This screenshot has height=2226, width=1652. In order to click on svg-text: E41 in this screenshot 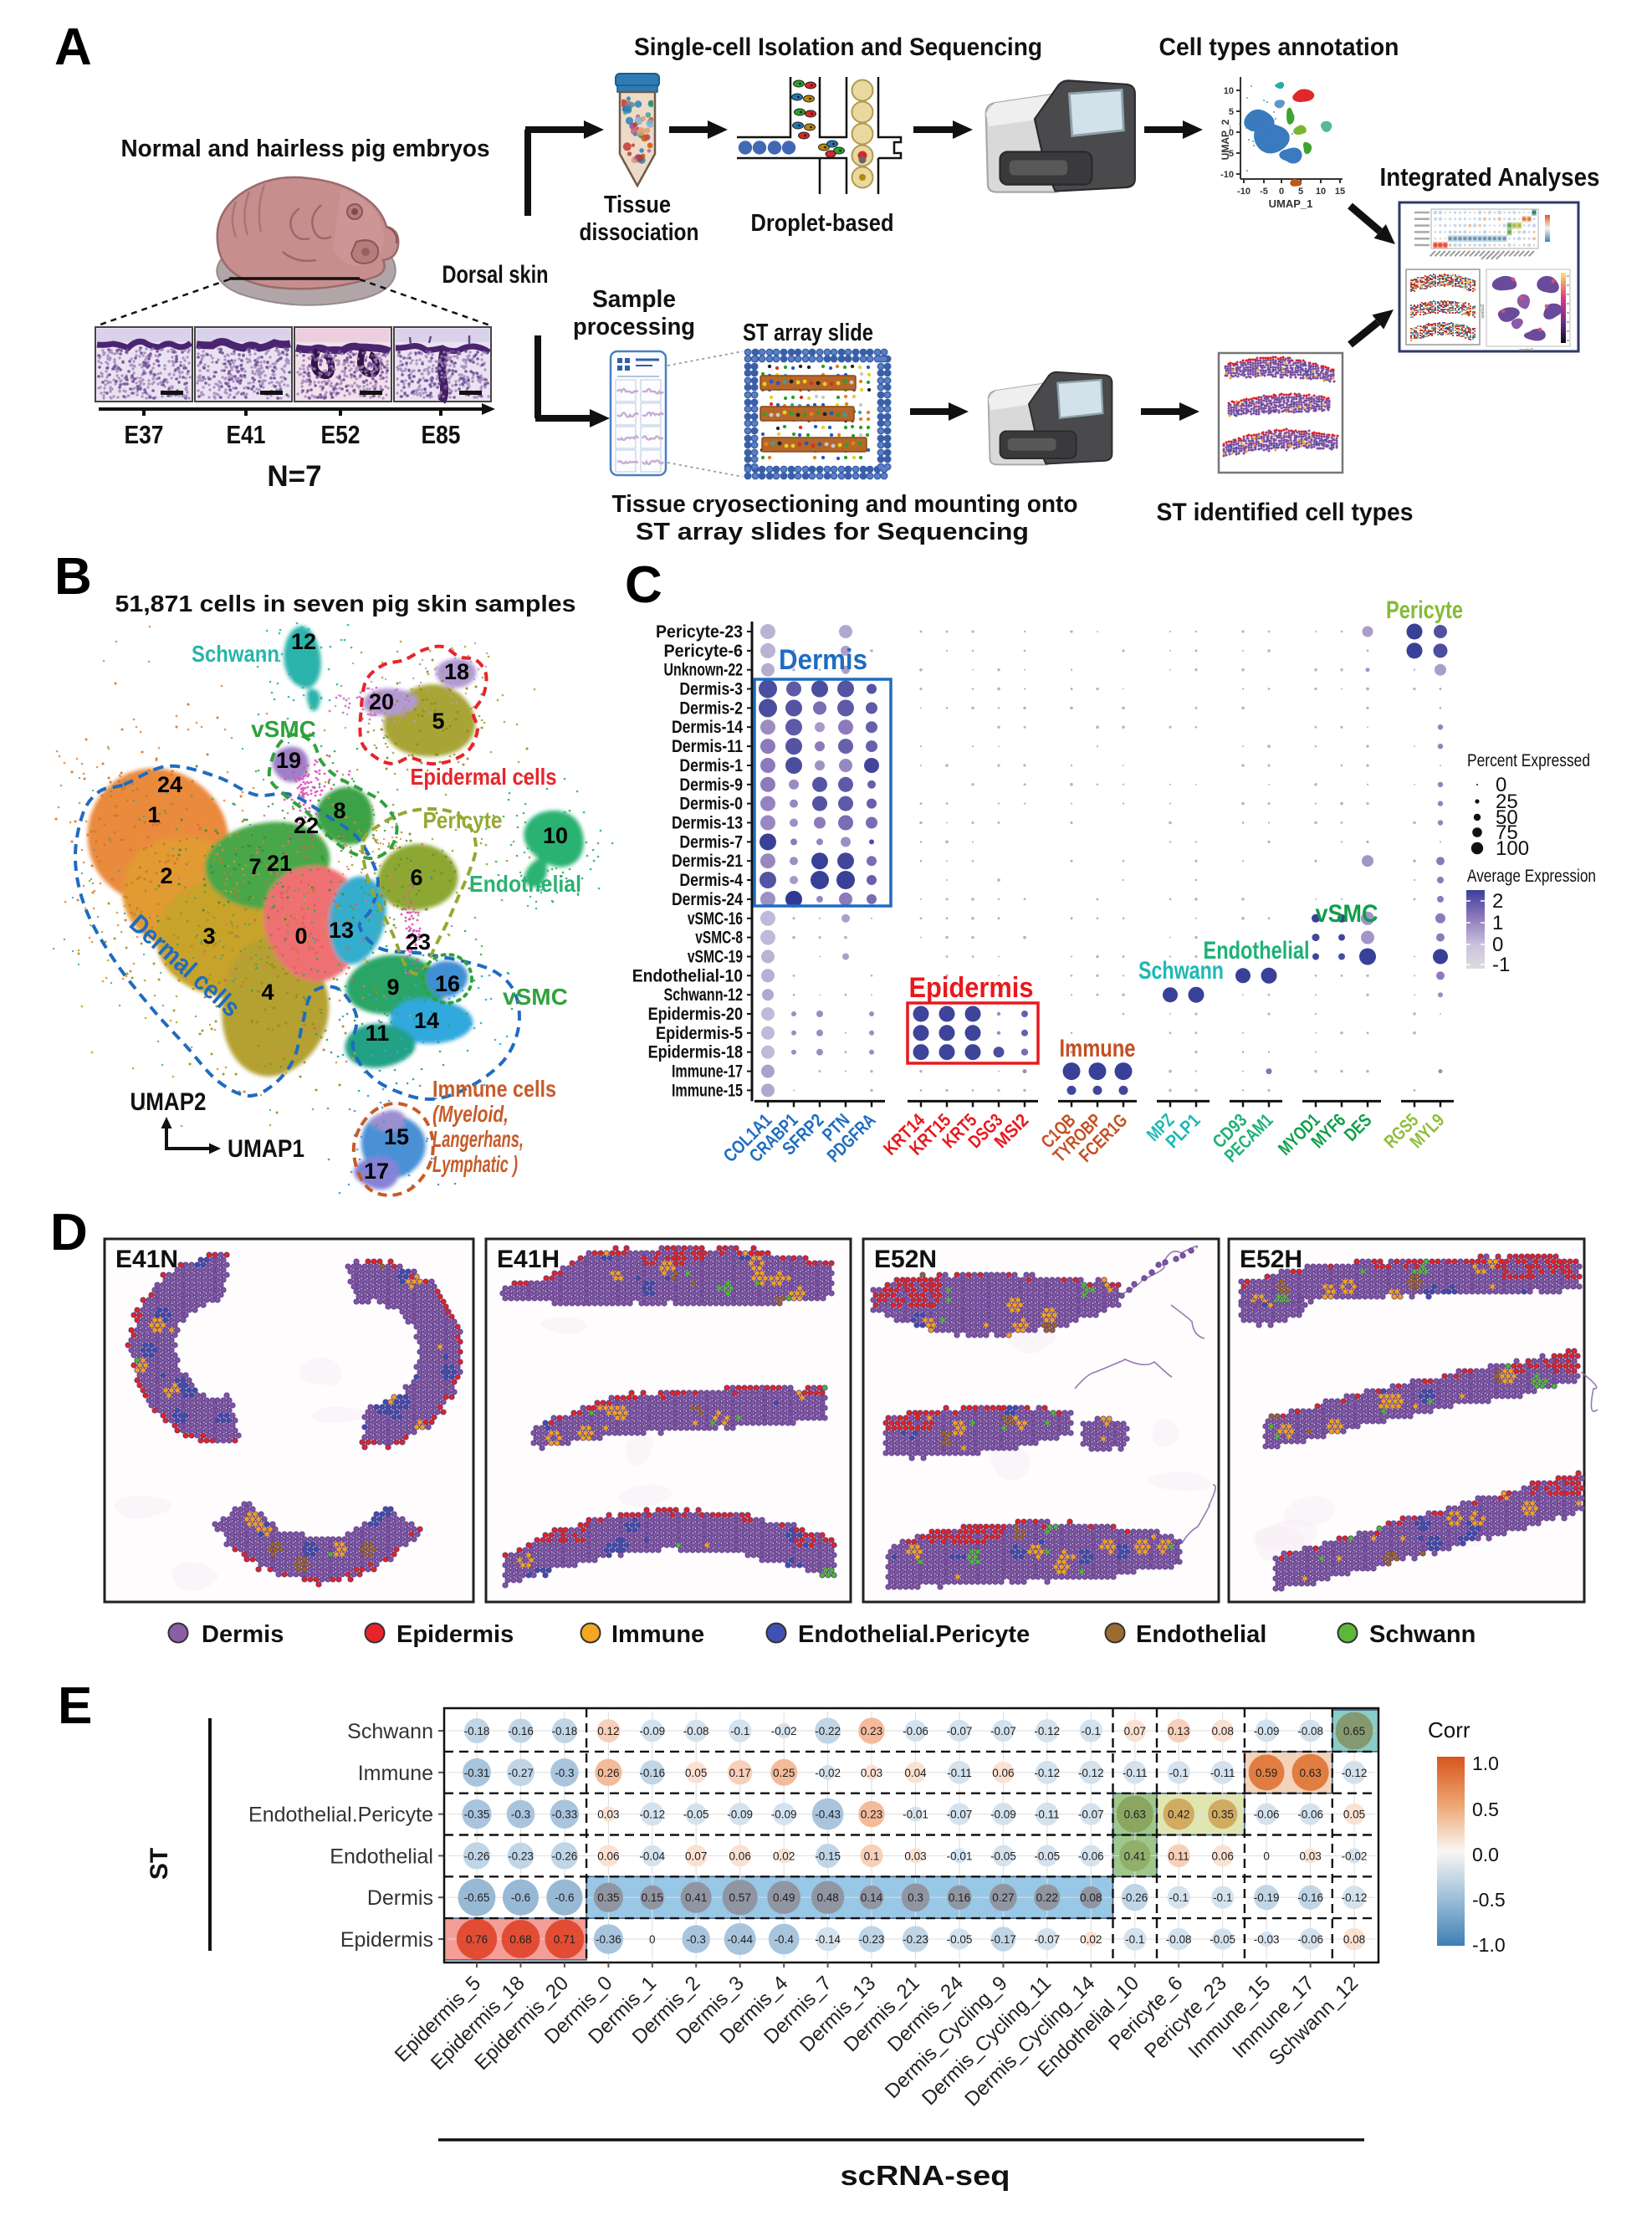, I will do `click(246, 434)`.